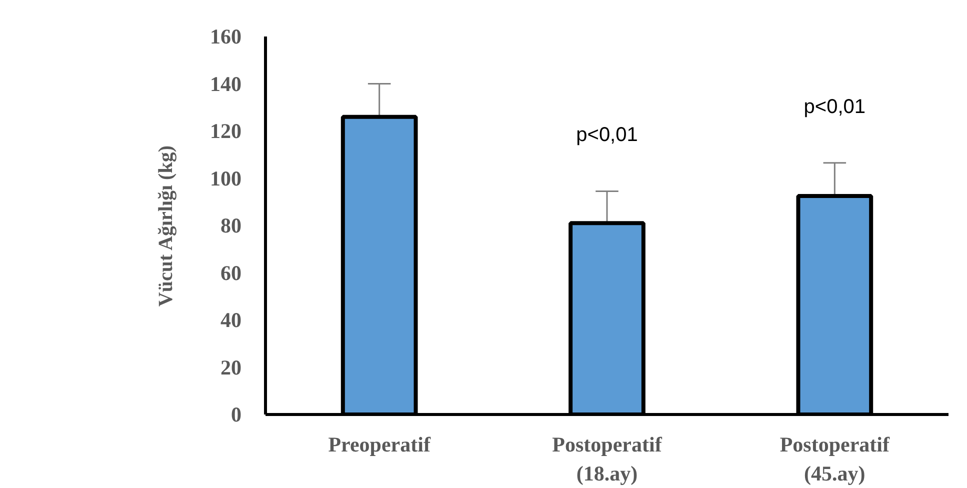 This screenshot has width=967, height=488. I want to click on y-tick-label: 40, so click(231, 320).